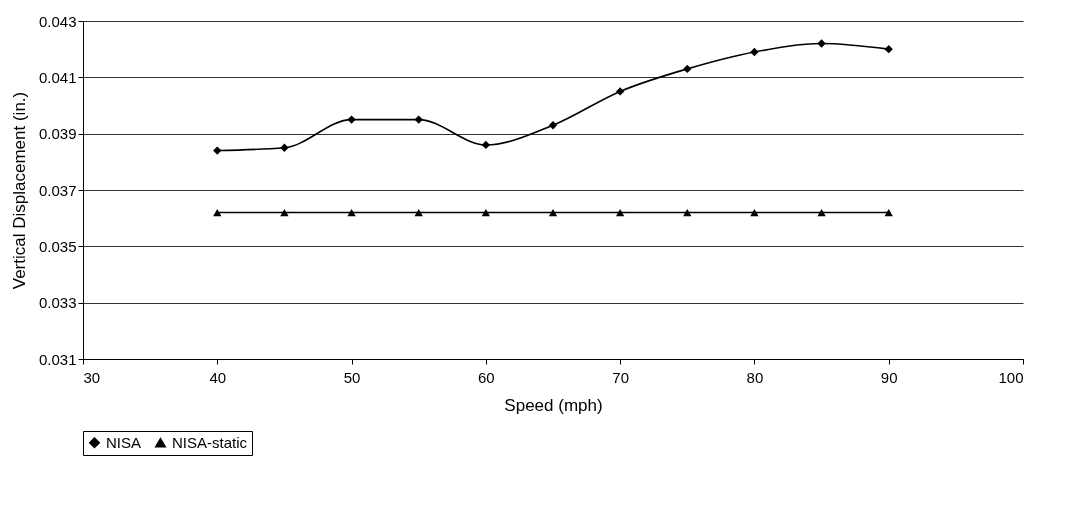 The image size is (1081, 509). I want to click on y-axis-title: Vertical Displacement (in.), so click(19, 190).